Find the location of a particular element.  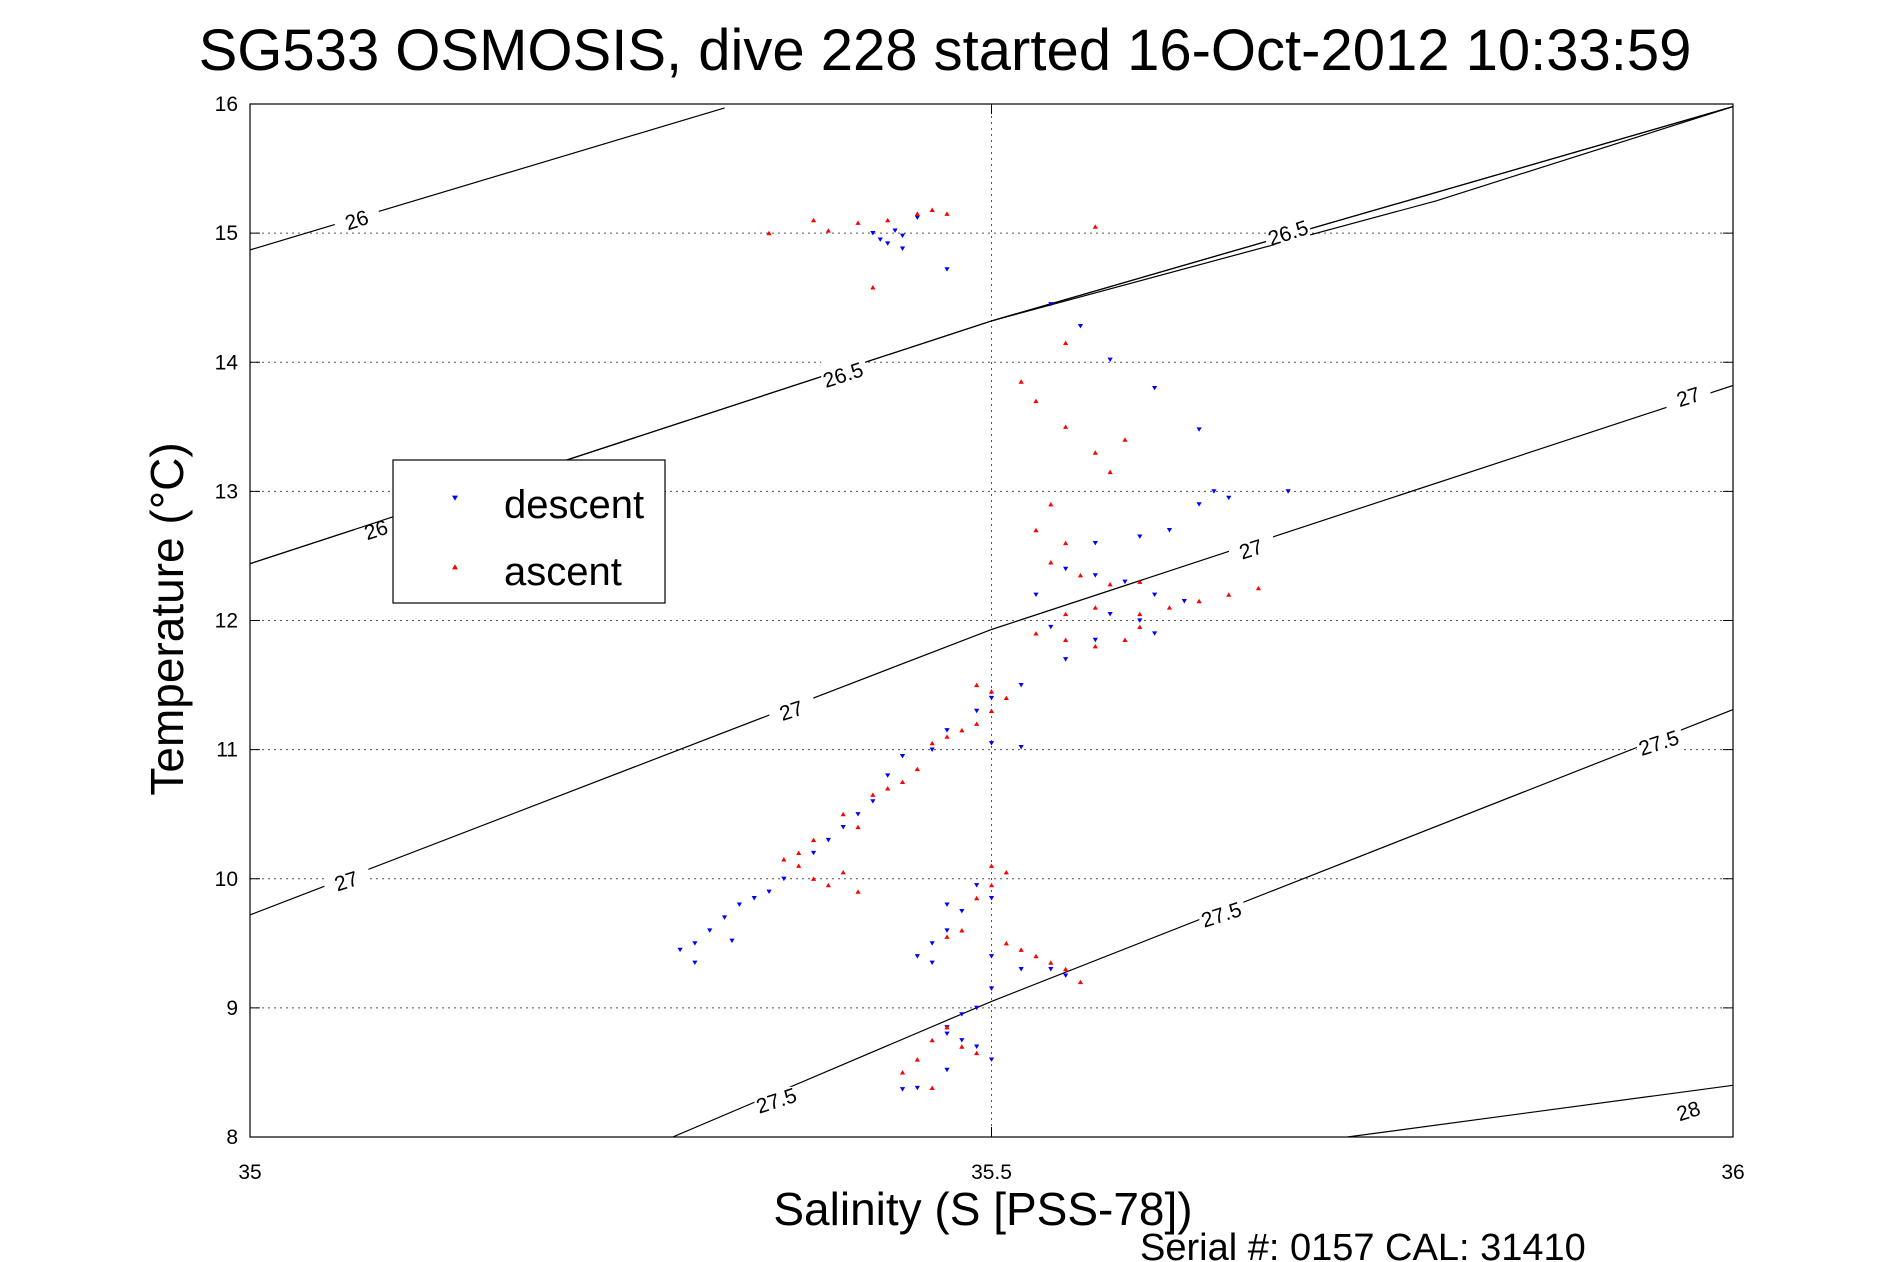

serial-cal-footer: Serial #: 0157 CAL: 31410 is located at coordinates (1363, 1244).